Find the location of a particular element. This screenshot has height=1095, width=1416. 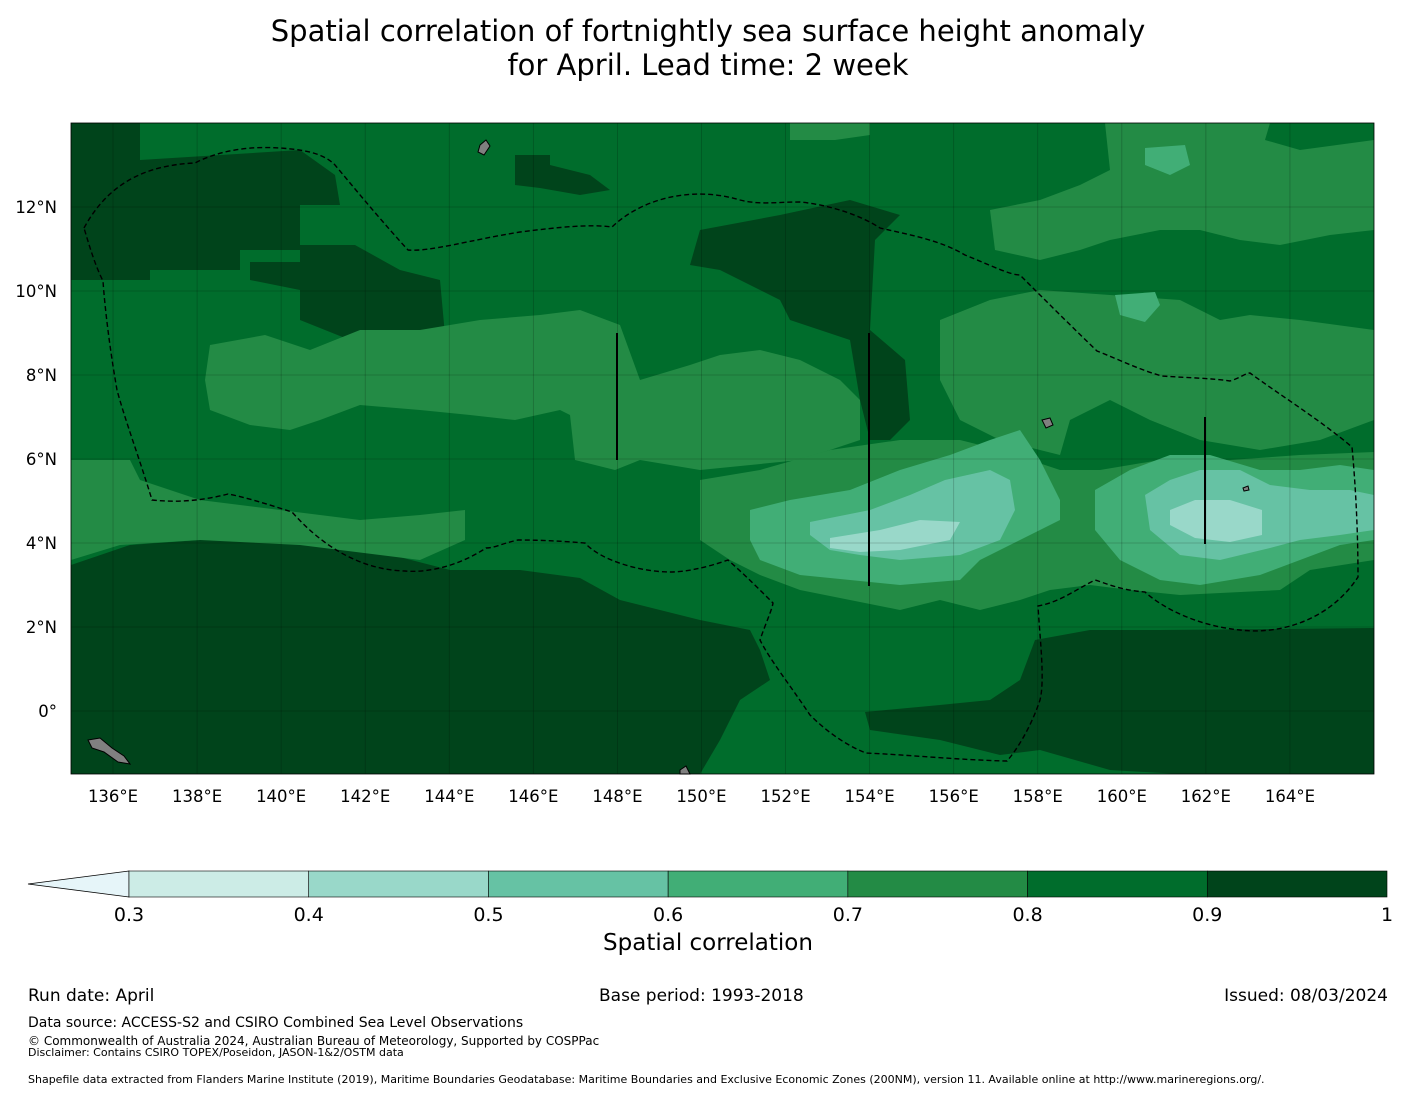

lat-tick-label: 12°N is located at coordinates (36, 207).